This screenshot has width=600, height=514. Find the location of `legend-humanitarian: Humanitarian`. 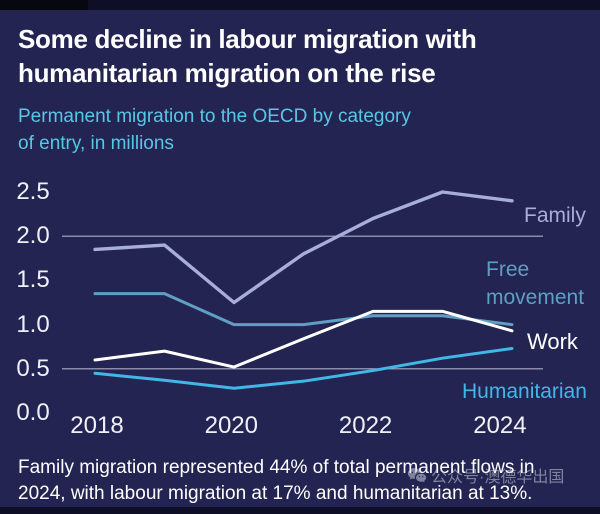

legend-humanitarian: Humanitarian is located at coordinates (524, 391).